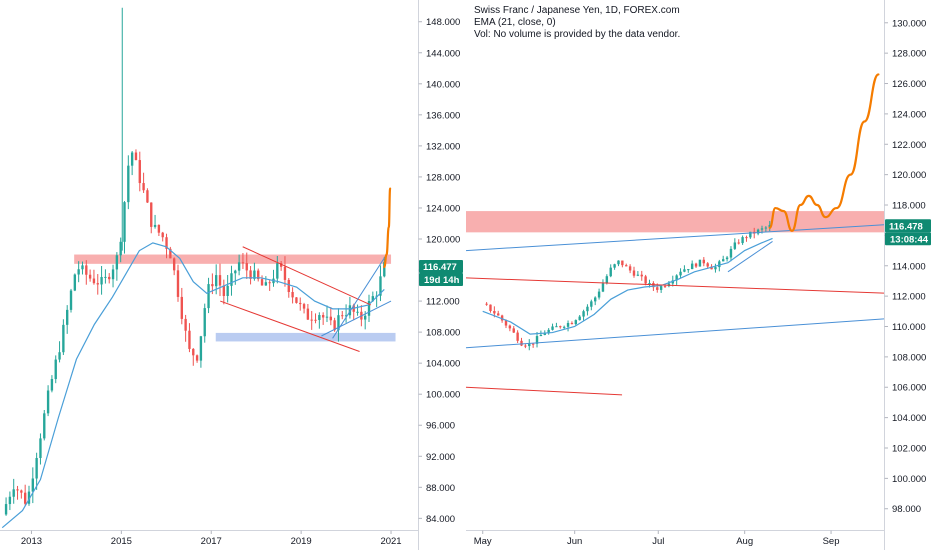  What do you see at coordinates (657, 539) in the screenshot?
I see `right-time-axis: May Jun Jul Aug Sep` at bounding box center [657, 539].